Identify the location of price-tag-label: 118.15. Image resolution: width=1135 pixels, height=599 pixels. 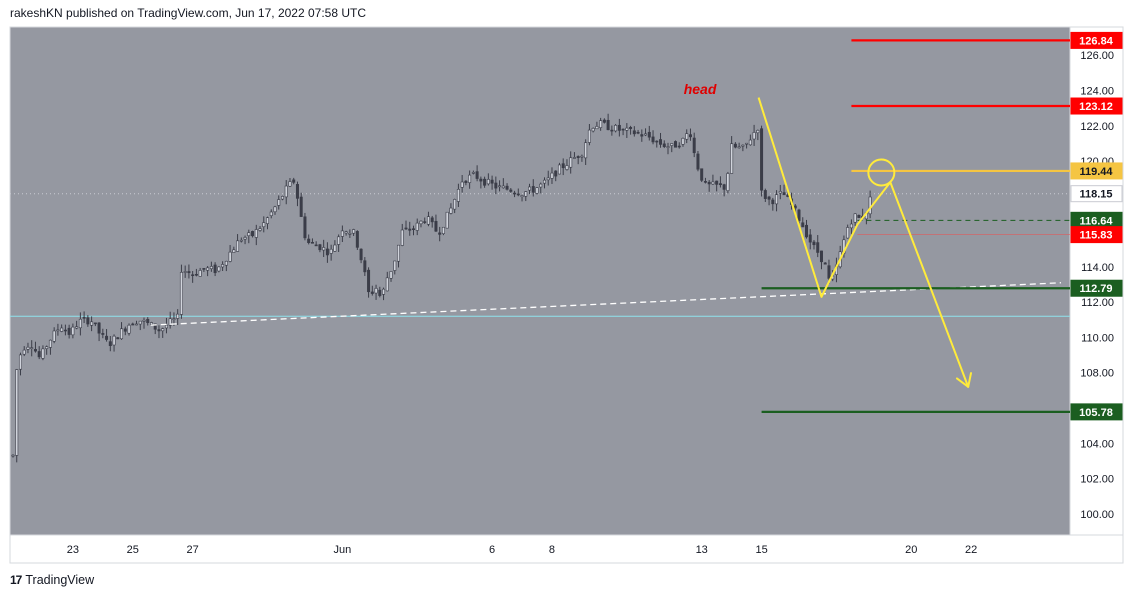
(1095, 195).